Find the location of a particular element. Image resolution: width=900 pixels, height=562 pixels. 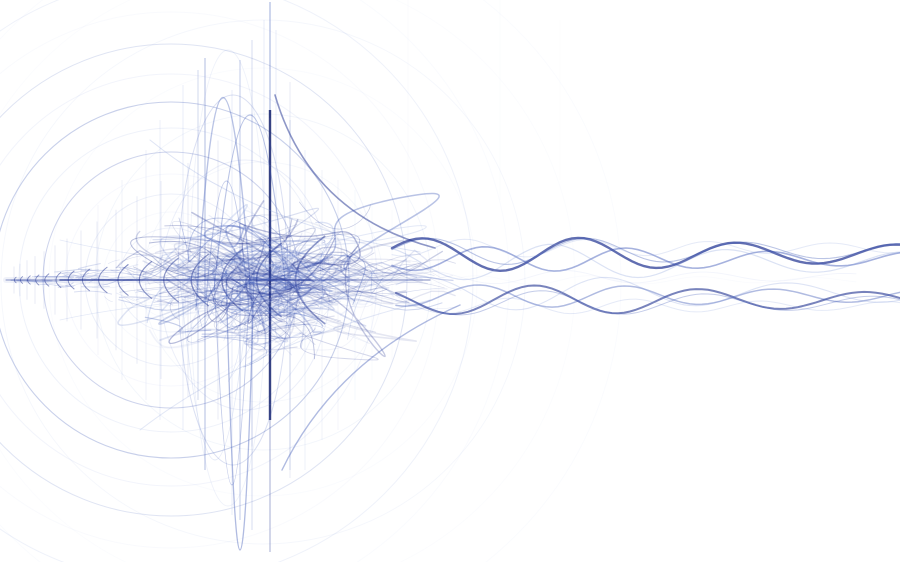

chaotic-knot is located at coordinates (278, 287).